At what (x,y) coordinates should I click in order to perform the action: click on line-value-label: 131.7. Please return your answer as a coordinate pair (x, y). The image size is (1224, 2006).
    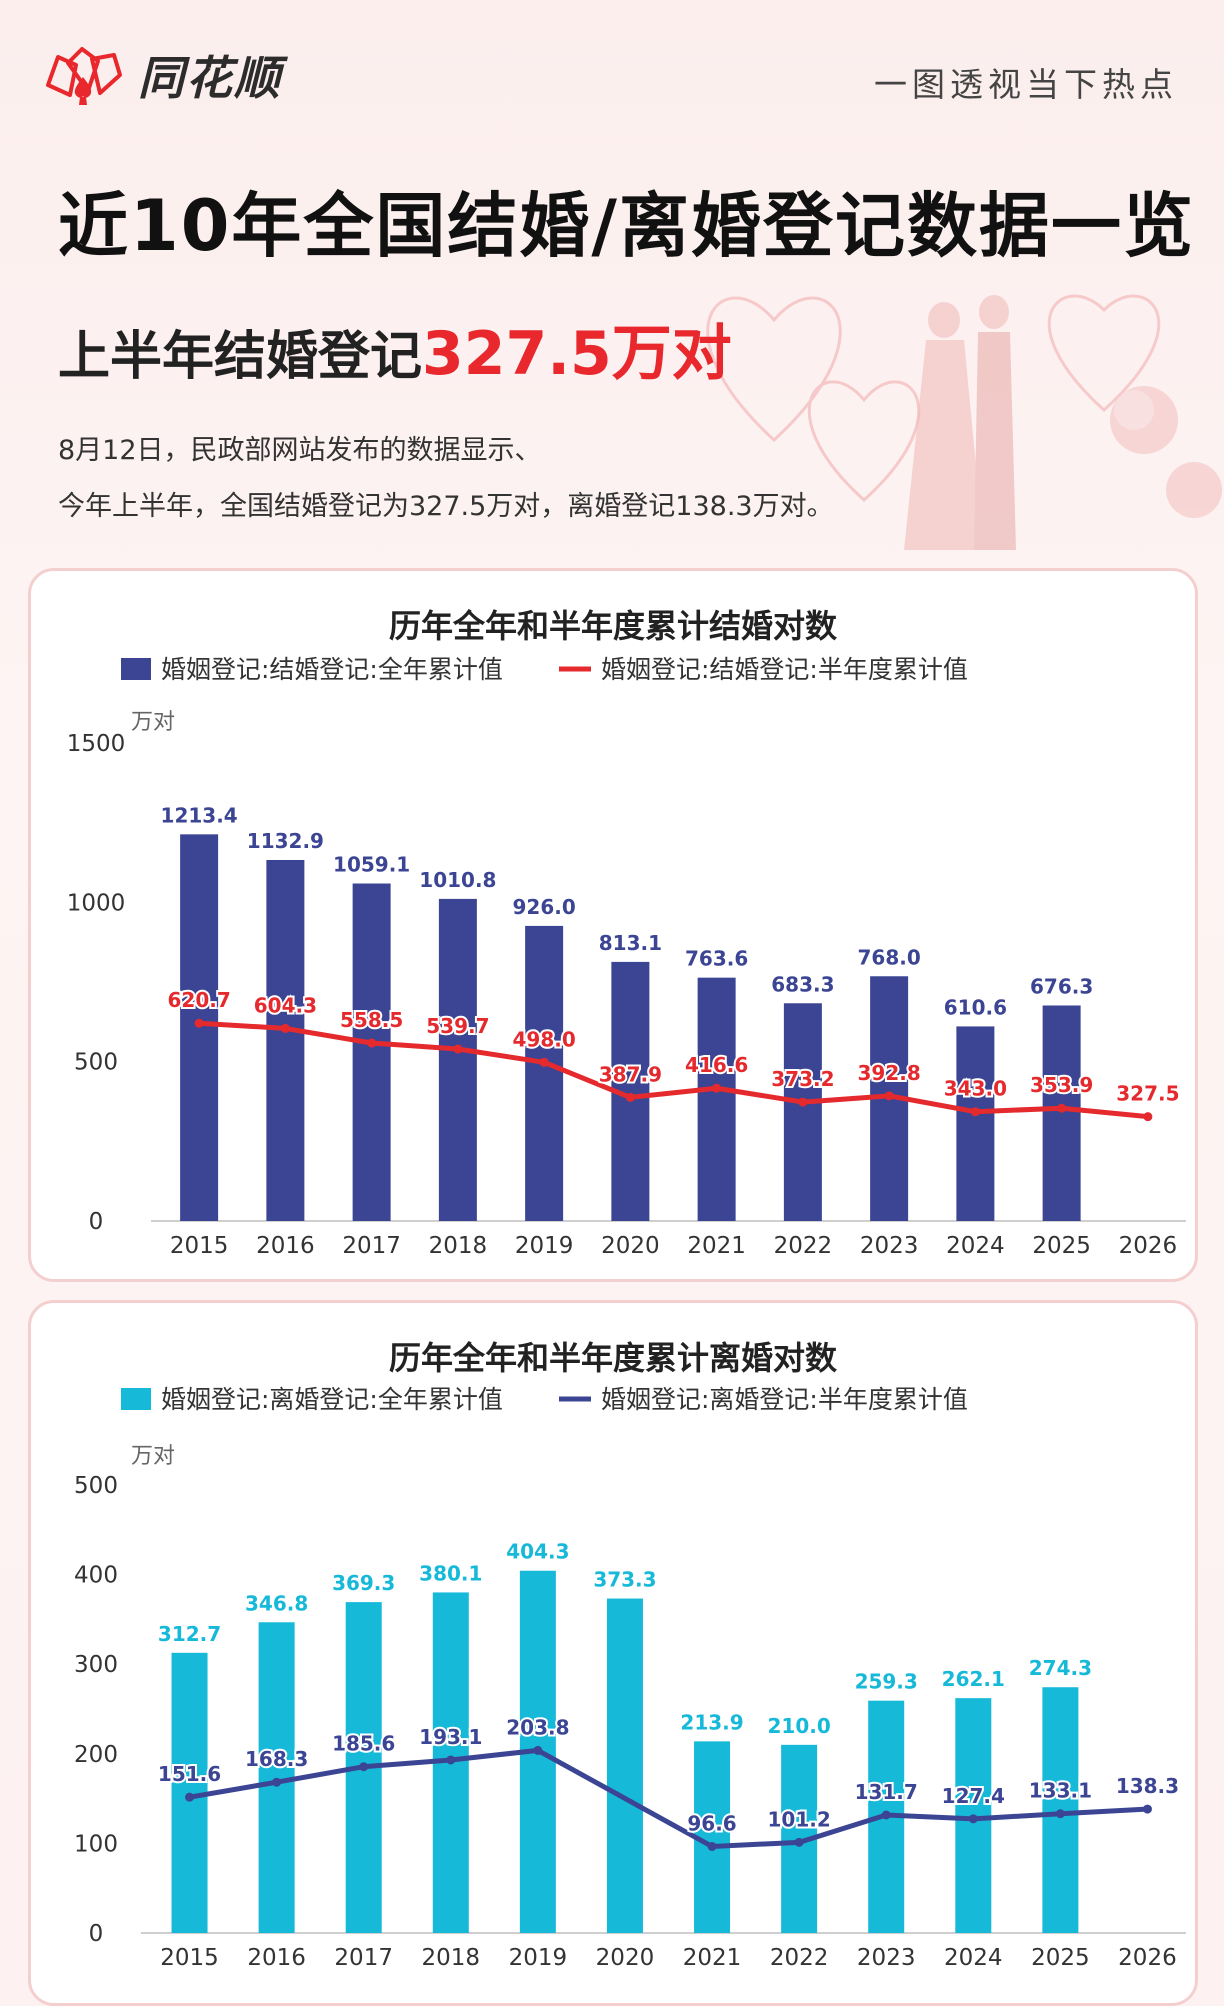
    Looking at the image, I should click on (886, 1792).